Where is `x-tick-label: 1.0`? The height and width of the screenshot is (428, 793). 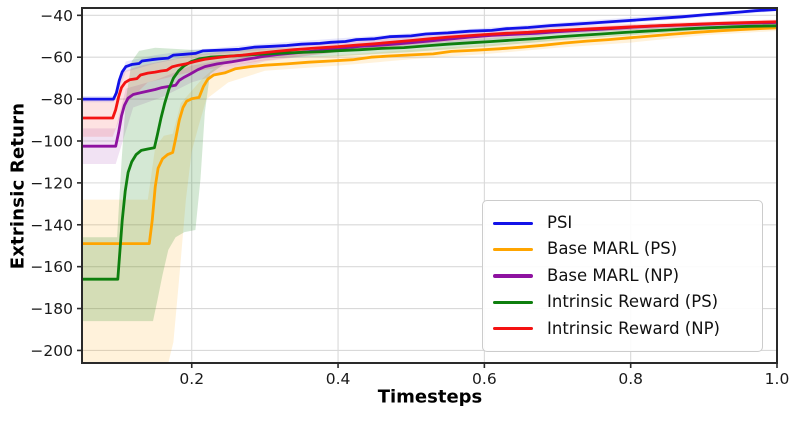 x-tick-label: 1.0 is located at coordinates (777, 379).